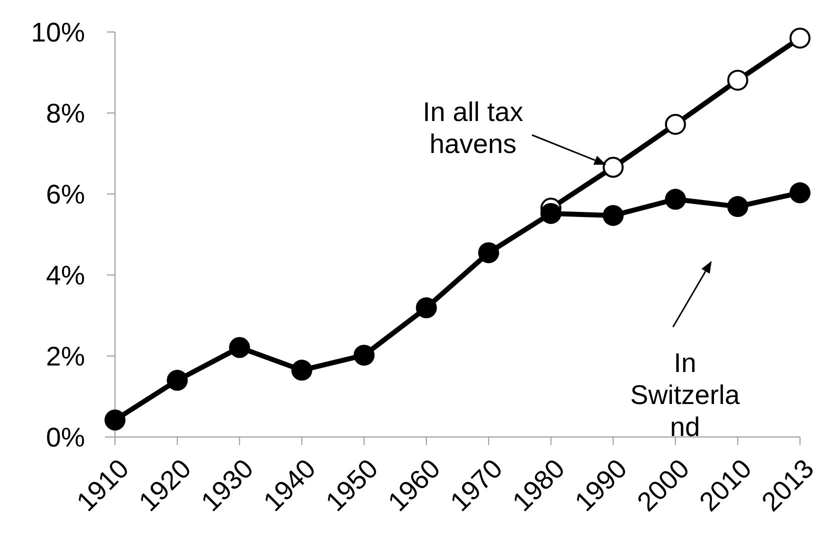  What do you see at coordinates (65, 437) in the screenshot?
I see `y-tick-label: 0%` at bounding box center [65, 437].